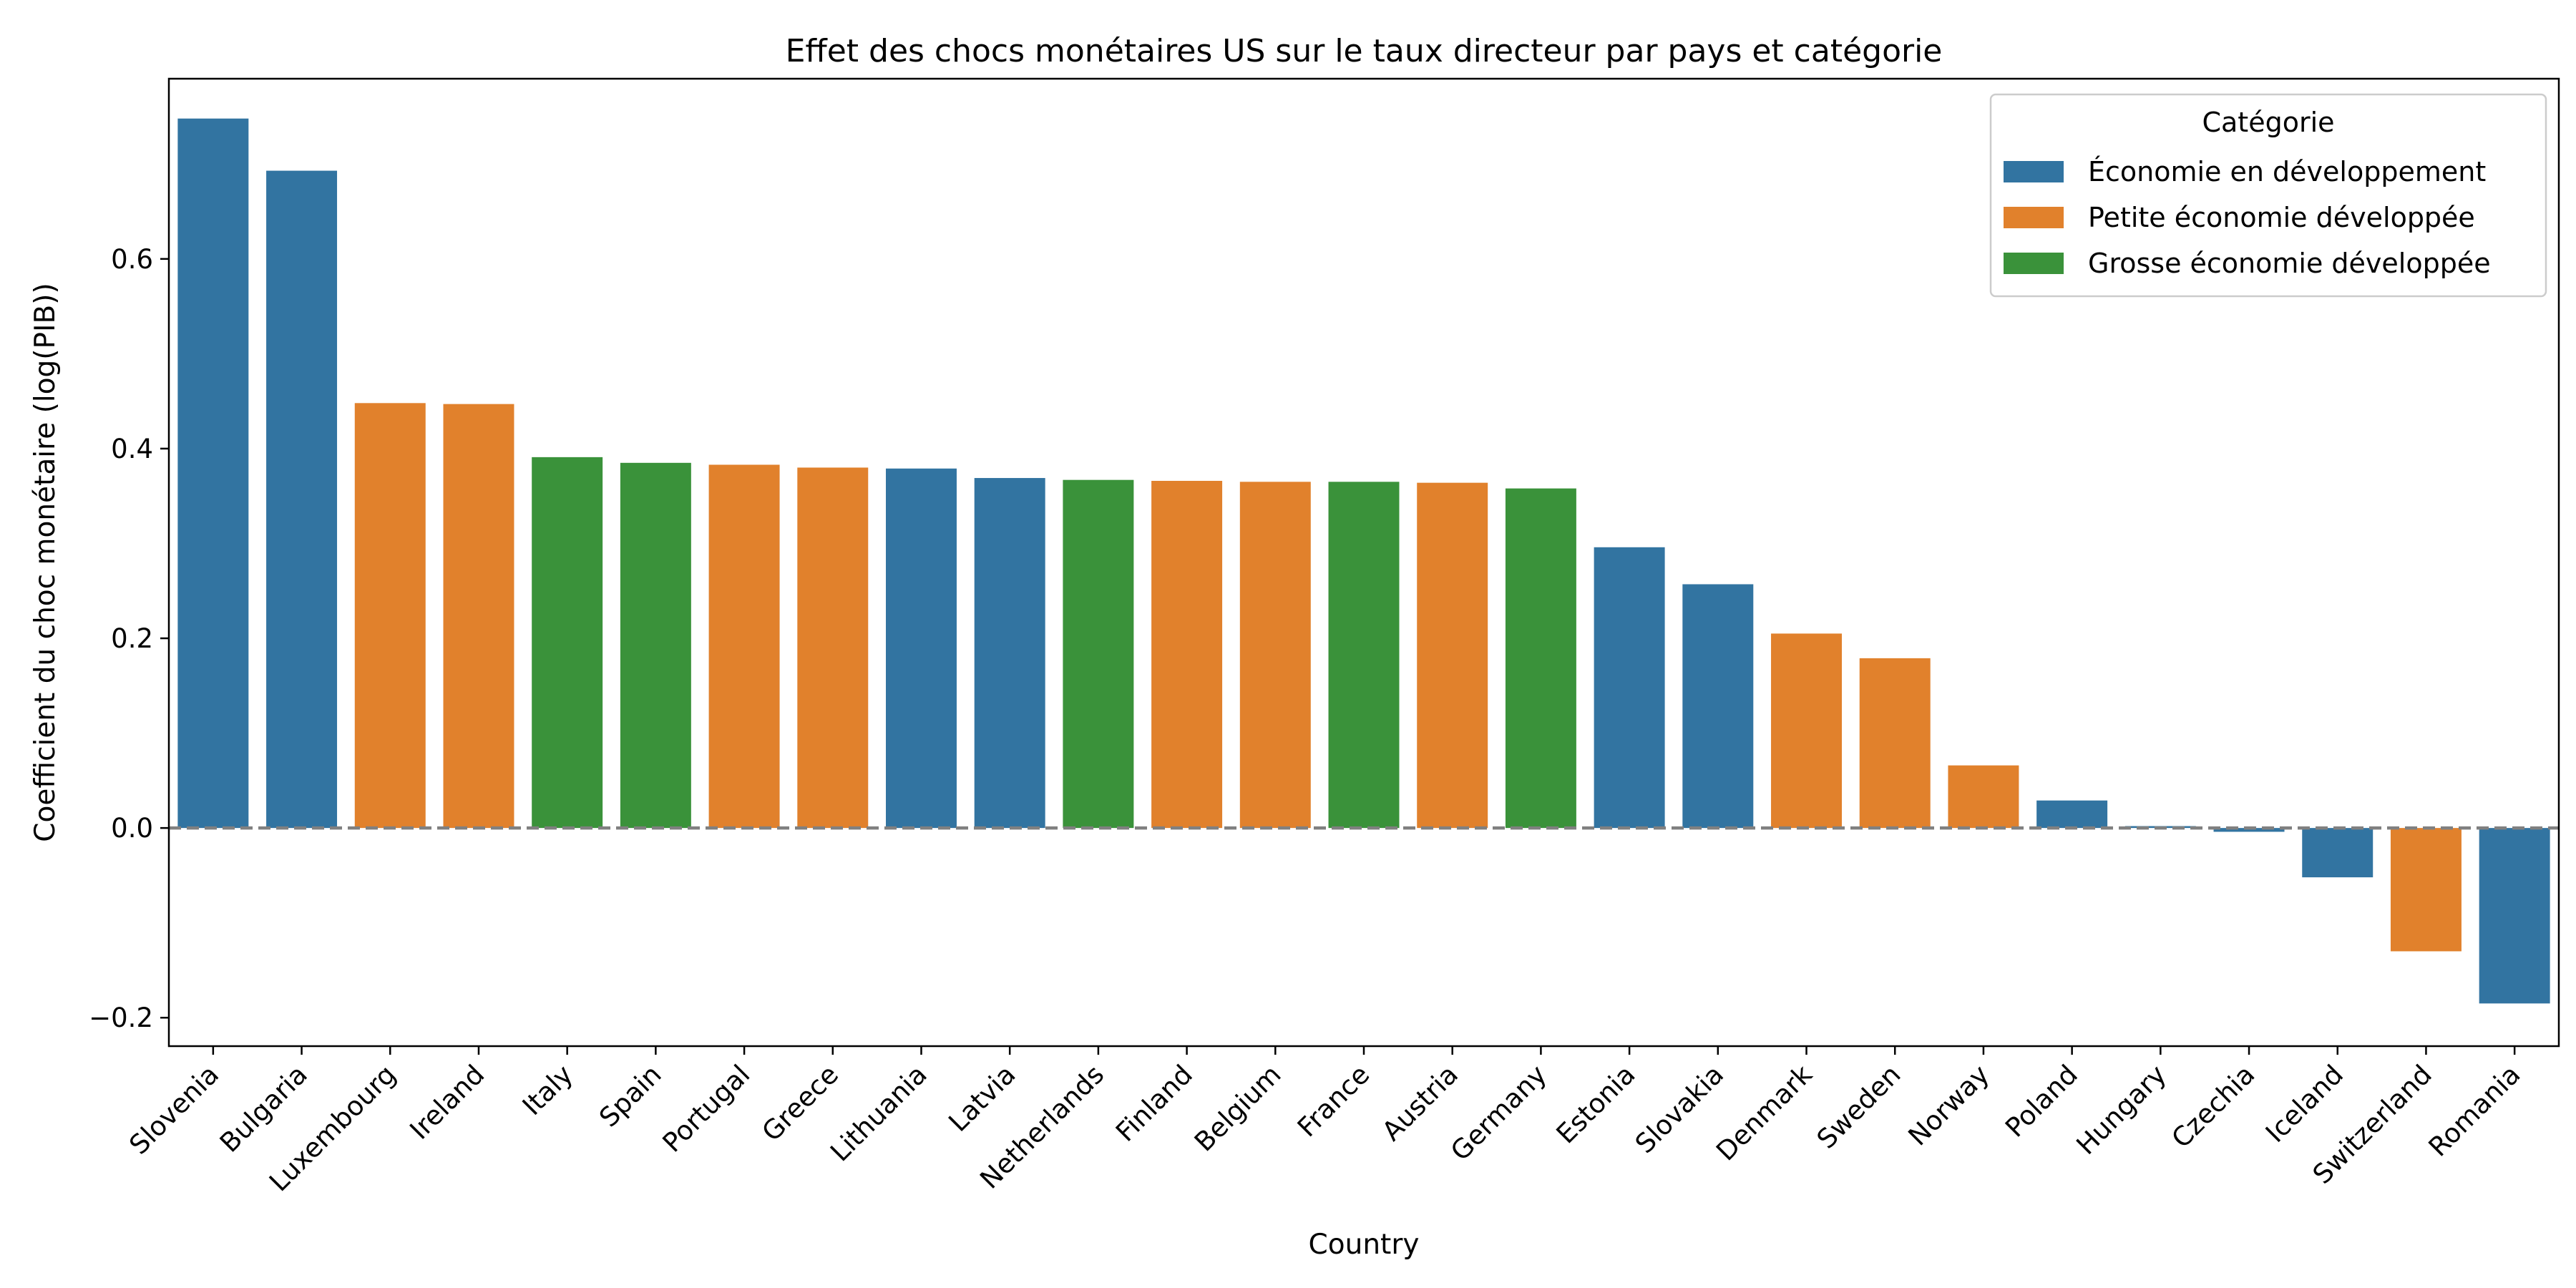 The image size is (2576, 1288). What do you see at coordinates (45, 562) in the screenshot?
I see `y-axis-label: Coefficient du choc monétaire (log(PIB))` at bounding box center [45, 562].